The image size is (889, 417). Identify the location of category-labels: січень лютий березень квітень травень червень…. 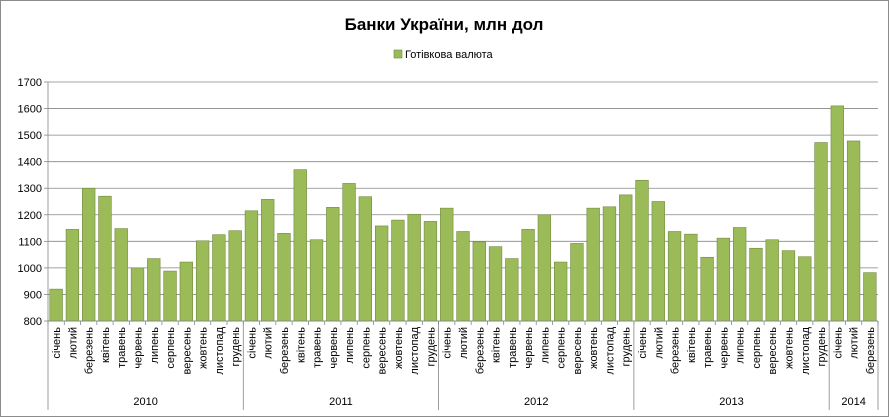
(464, 350).